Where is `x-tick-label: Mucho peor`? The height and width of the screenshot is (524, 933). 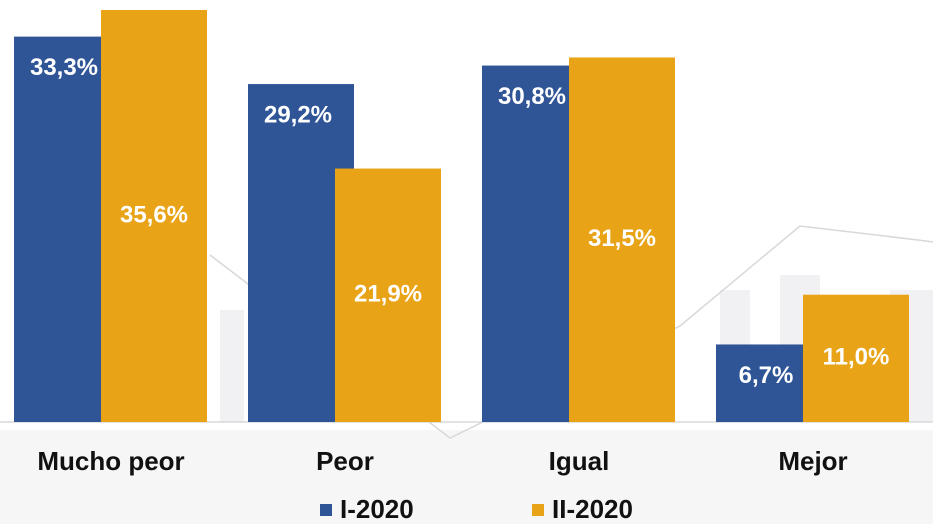
x-tick-label: Mucho peor is located at coordinates (110, 461).